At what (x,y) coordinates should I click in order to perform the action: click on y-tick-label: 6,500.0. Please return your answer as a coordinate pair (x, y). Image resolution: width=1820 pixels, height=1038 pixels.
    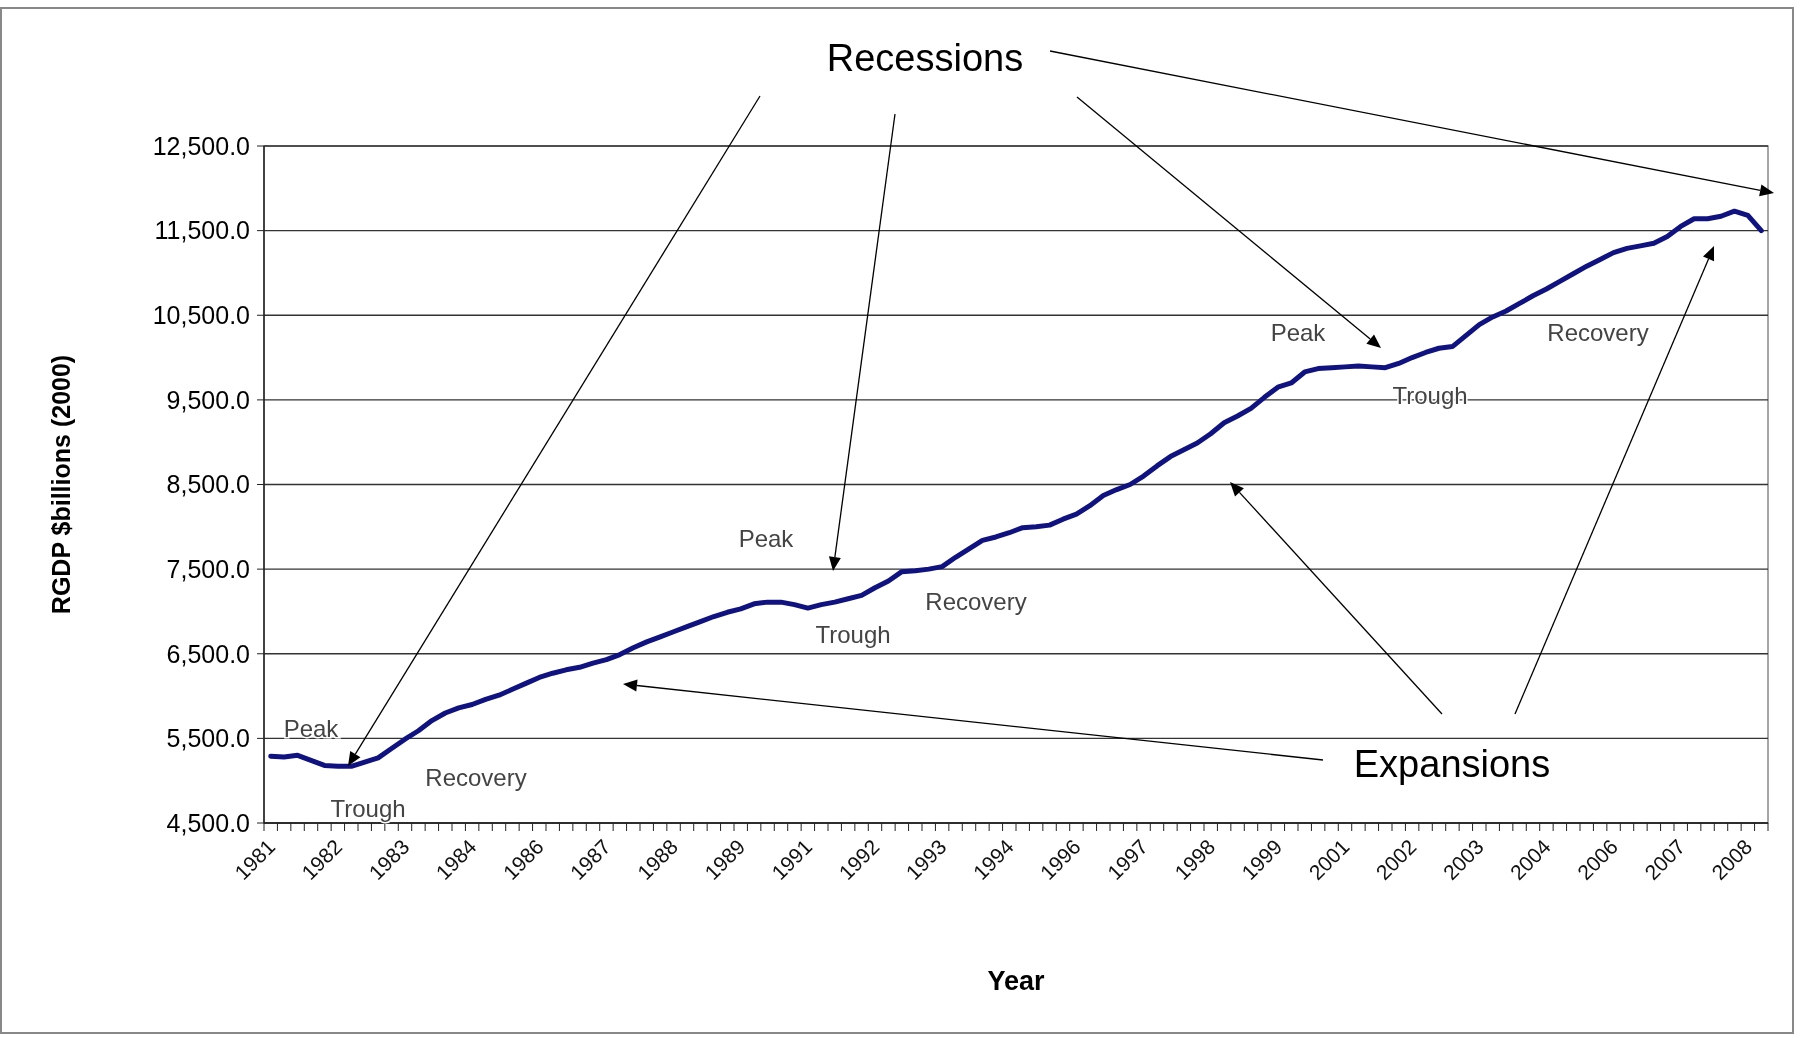
    Looking at the image, I should click on (208, 653).